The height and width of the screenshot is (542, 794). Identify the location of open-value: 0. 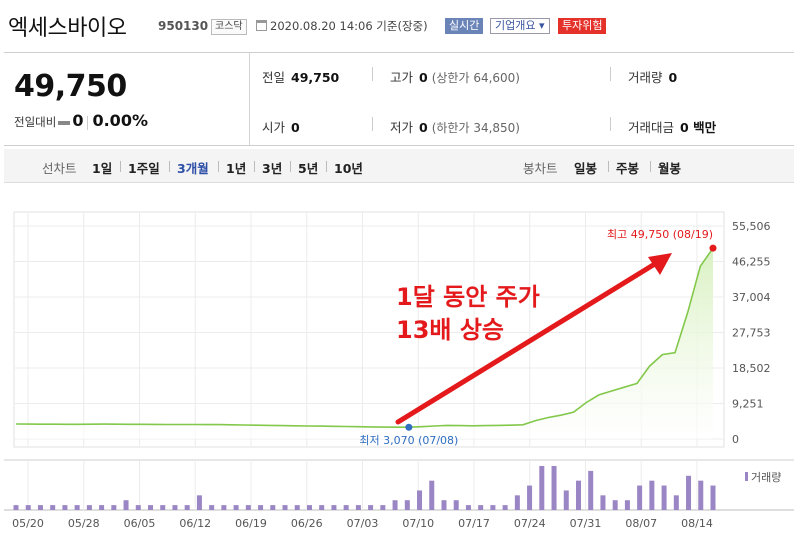
(295, 127).